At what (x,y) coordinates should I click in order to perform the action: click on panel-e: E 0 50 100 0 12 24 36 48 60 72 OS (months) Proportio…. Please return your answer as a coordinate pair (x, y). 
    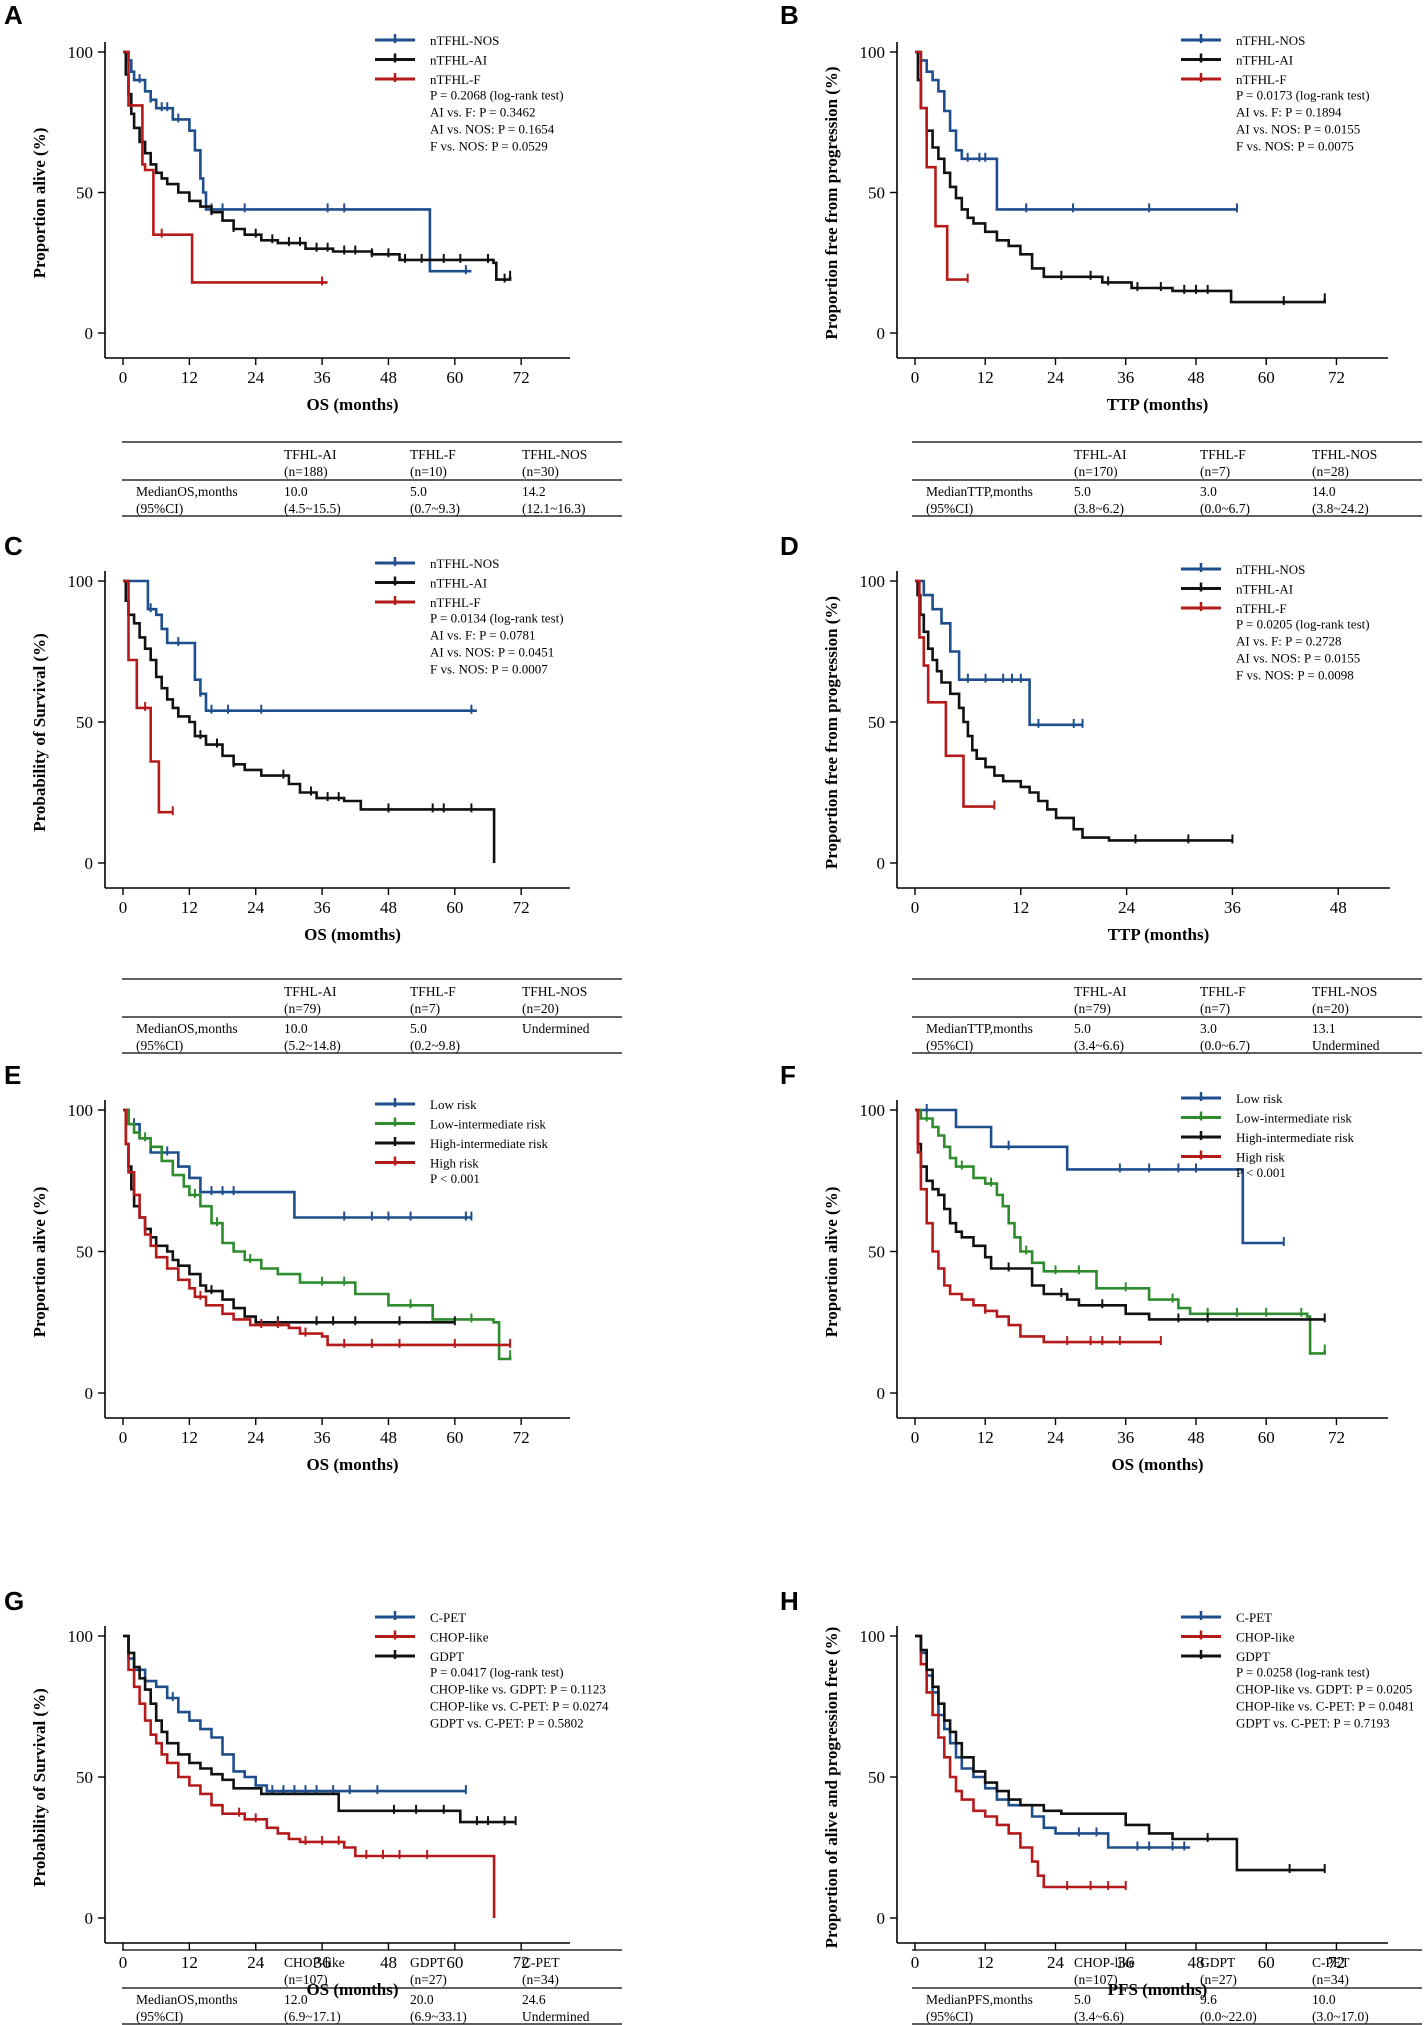
    Looking at the image, I should click on (287, 1267).